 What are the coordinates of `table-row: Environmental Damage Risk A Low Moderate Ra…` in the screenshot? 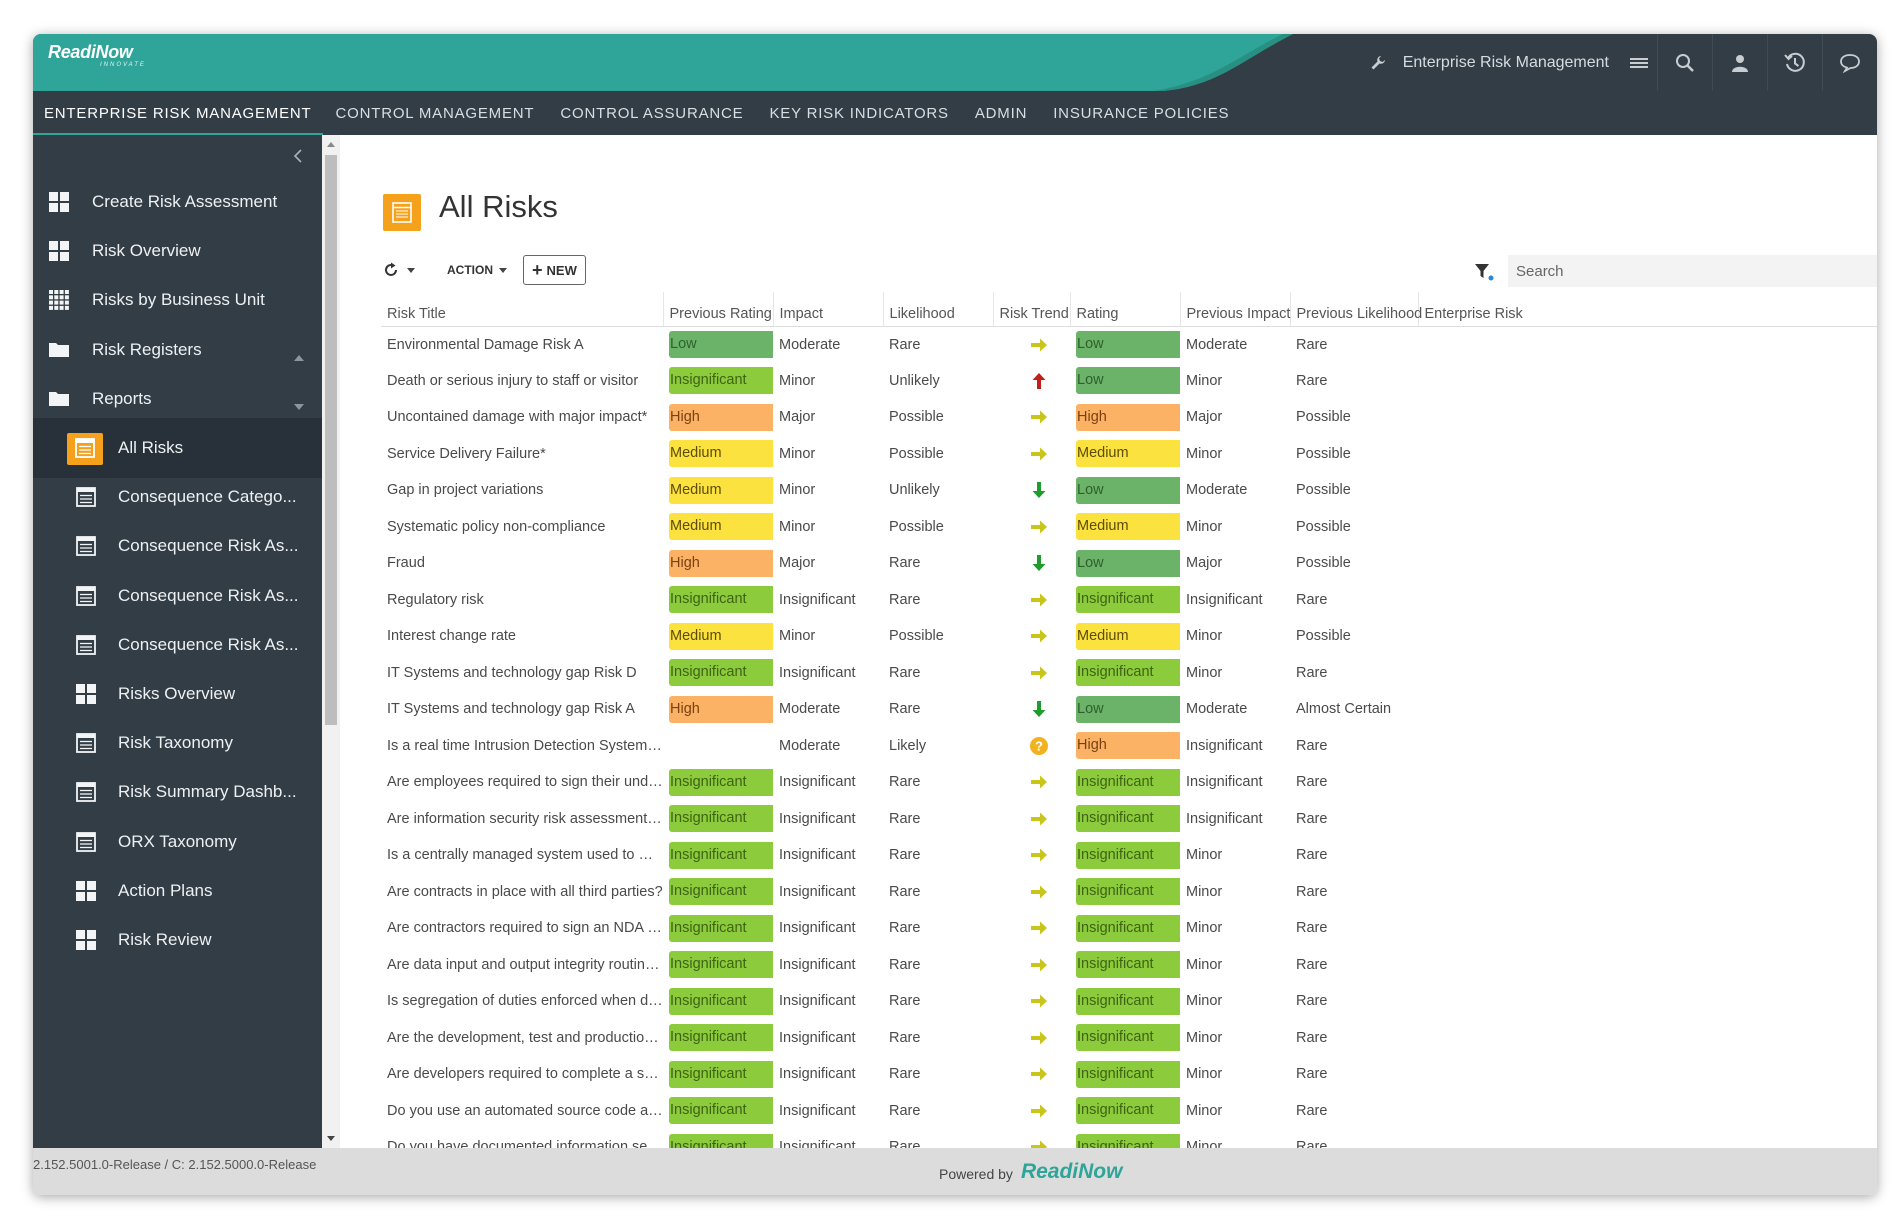 It's located at (1129, 344).